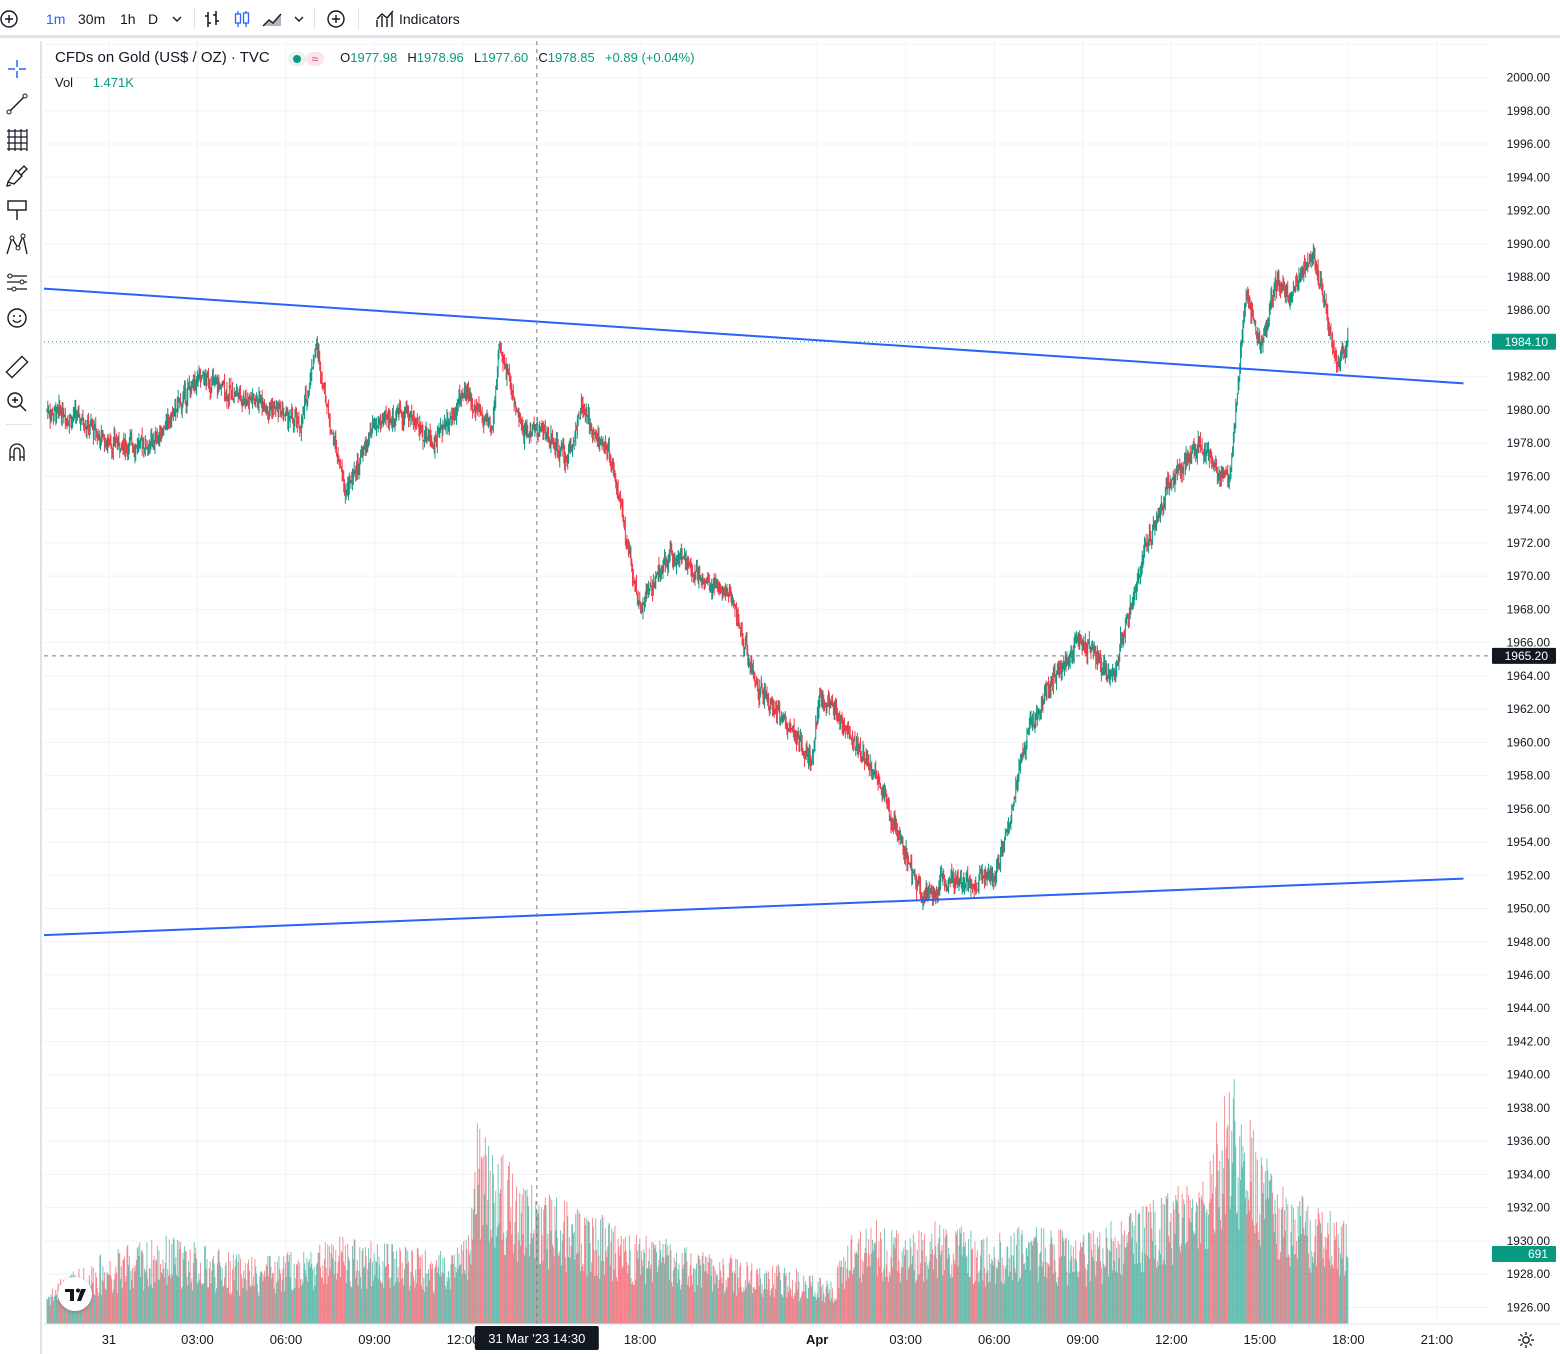 Image resolution: width=1560 pixels, height=1354 pixels. Describe the element at coordinates (92, 19) in the screenshot. I see `interval-30m-button: 30m` at that location.